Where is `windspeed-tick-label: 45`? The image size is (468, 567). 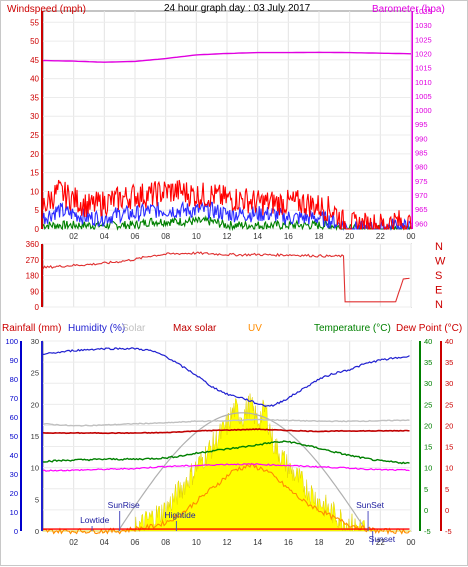
windspeed-tick-label: 45 is located at coordinates (34, 60).